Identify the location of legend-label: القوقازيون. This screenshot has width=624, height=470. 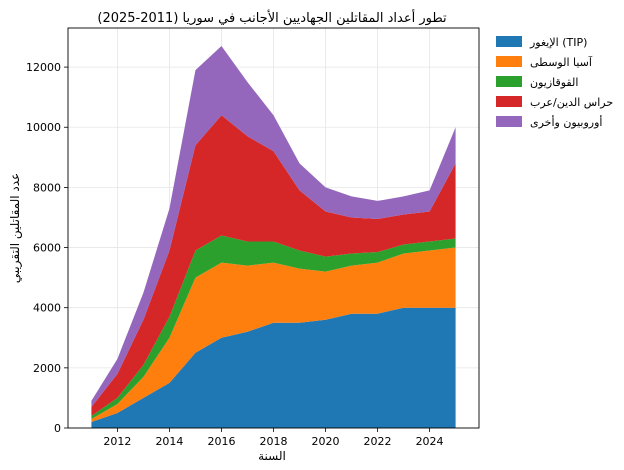
(554, 82).